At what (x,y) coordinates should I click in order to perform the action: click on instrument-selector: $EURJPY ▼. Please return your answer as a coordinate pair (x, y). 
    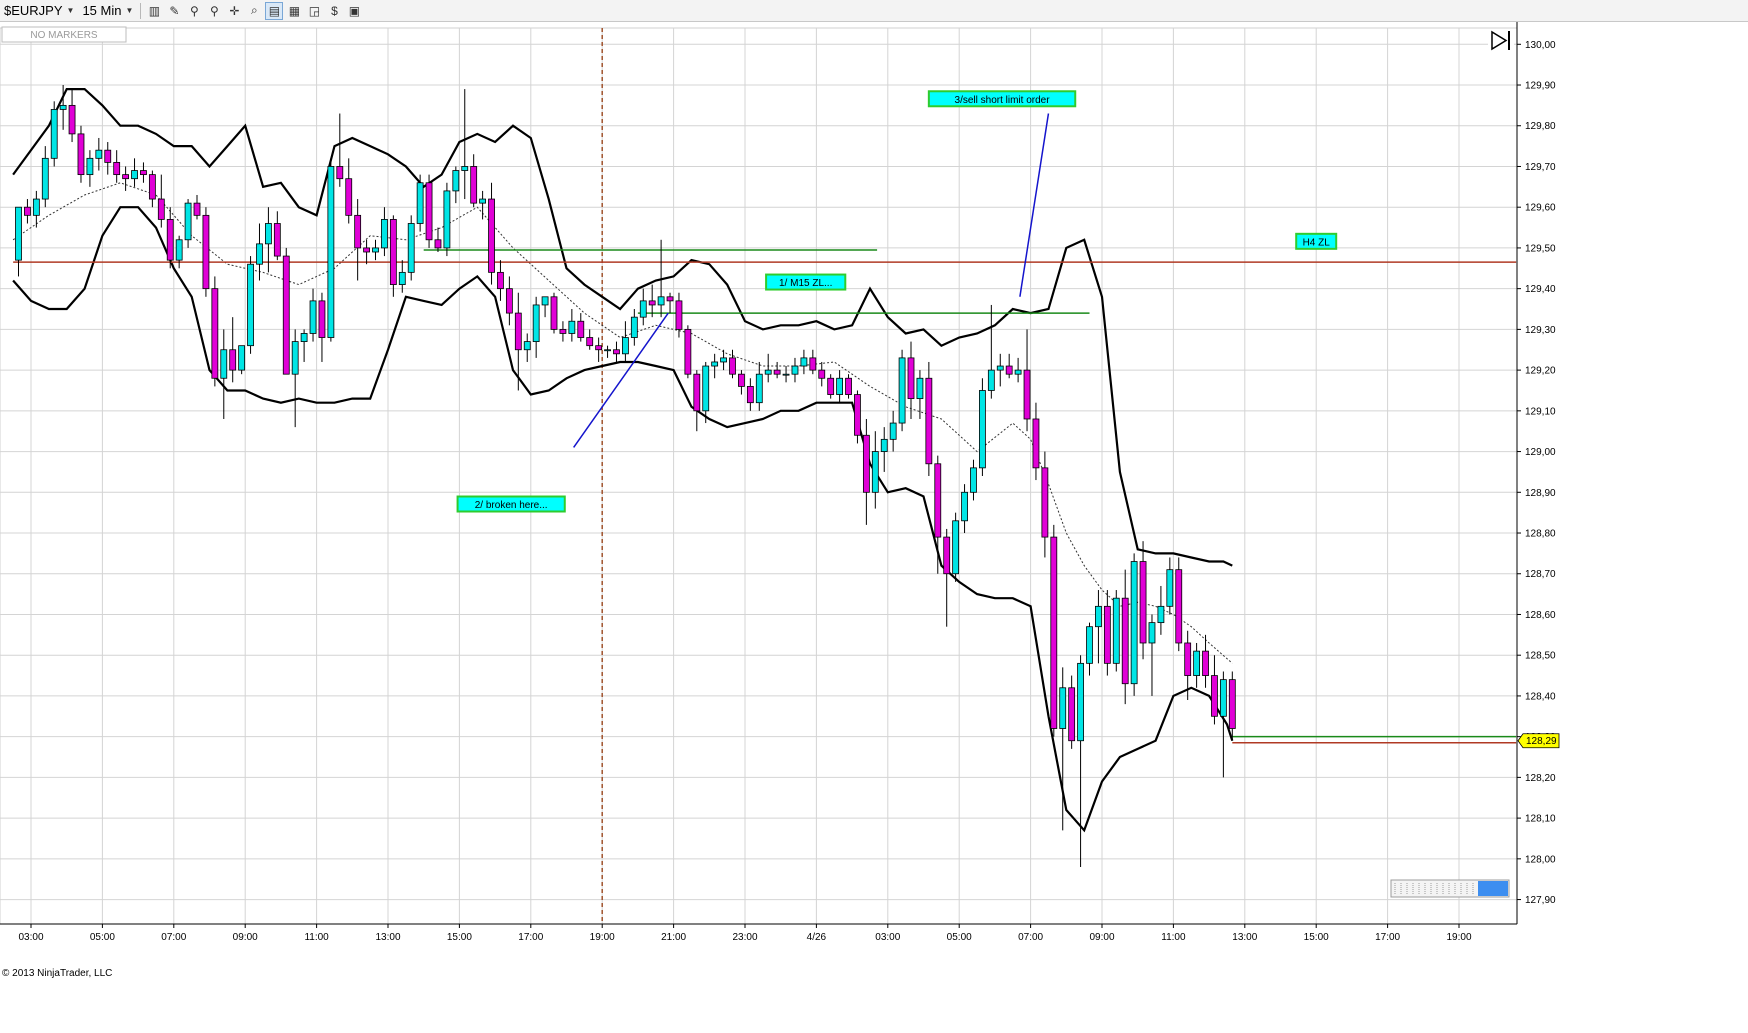
    Looking at the image, I should click on (39, 11).